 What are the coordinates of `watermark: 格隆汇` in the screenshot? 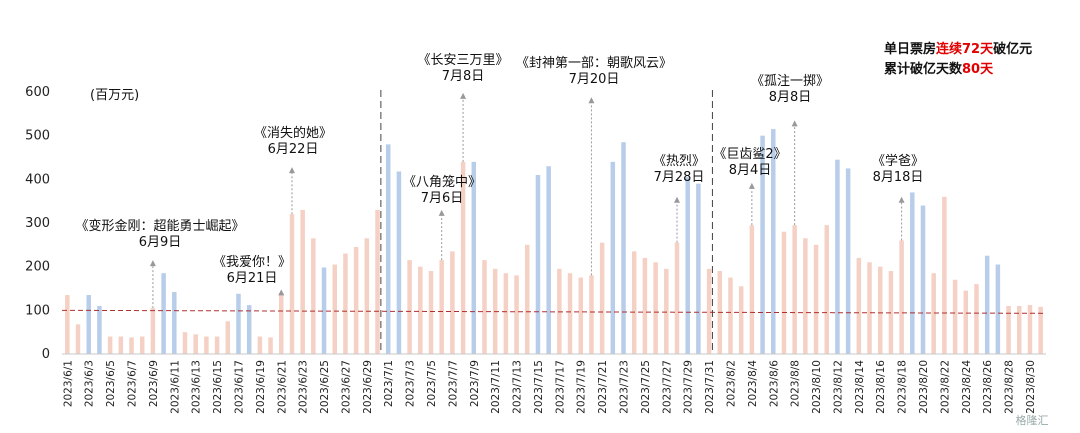 It's located at (1032, 420).